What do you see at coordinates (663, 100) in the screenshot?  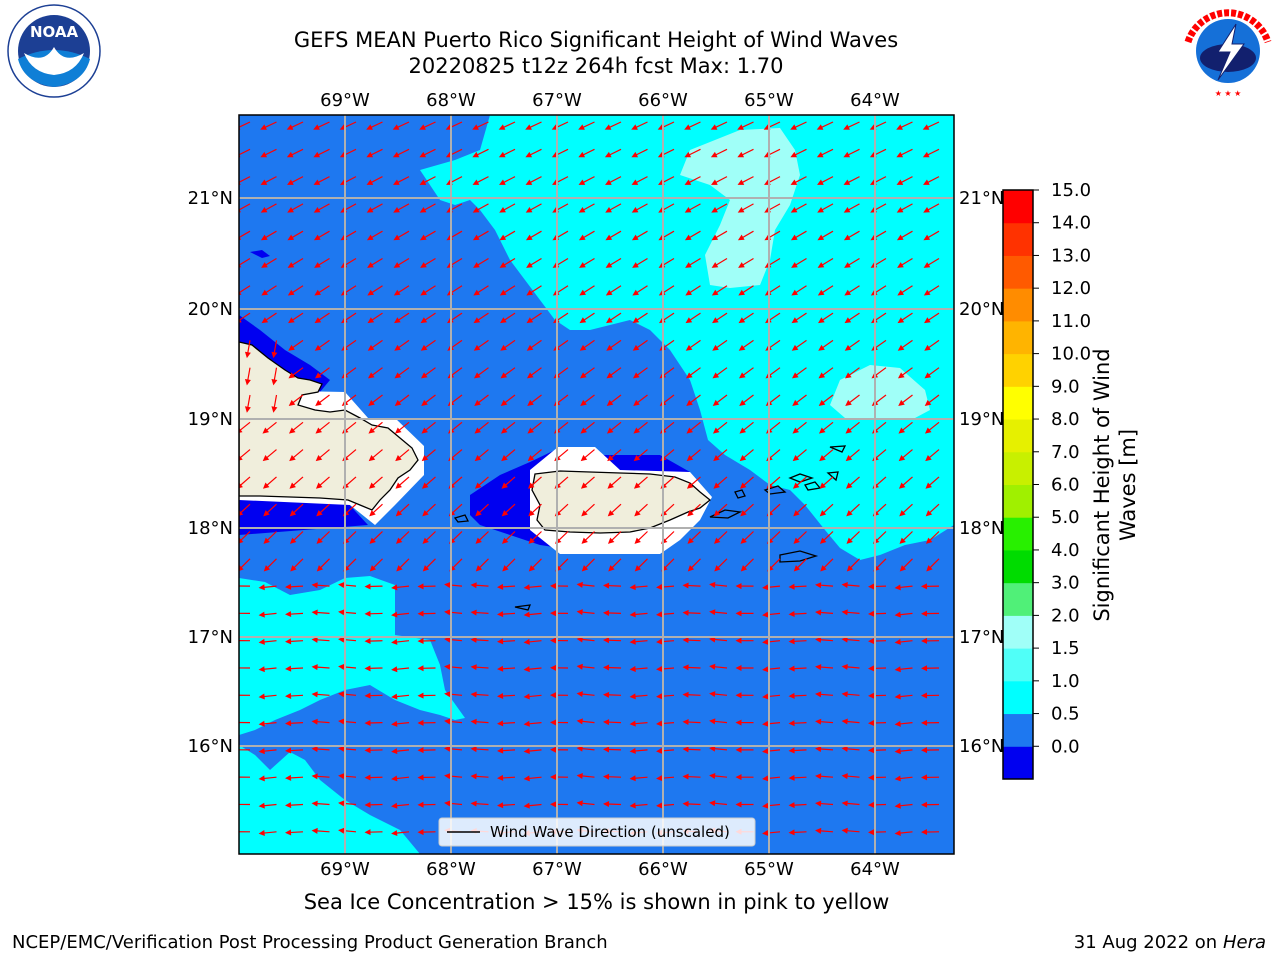 I see `lon-label-top-66w: 66°W` at bounding box center [663, 100].